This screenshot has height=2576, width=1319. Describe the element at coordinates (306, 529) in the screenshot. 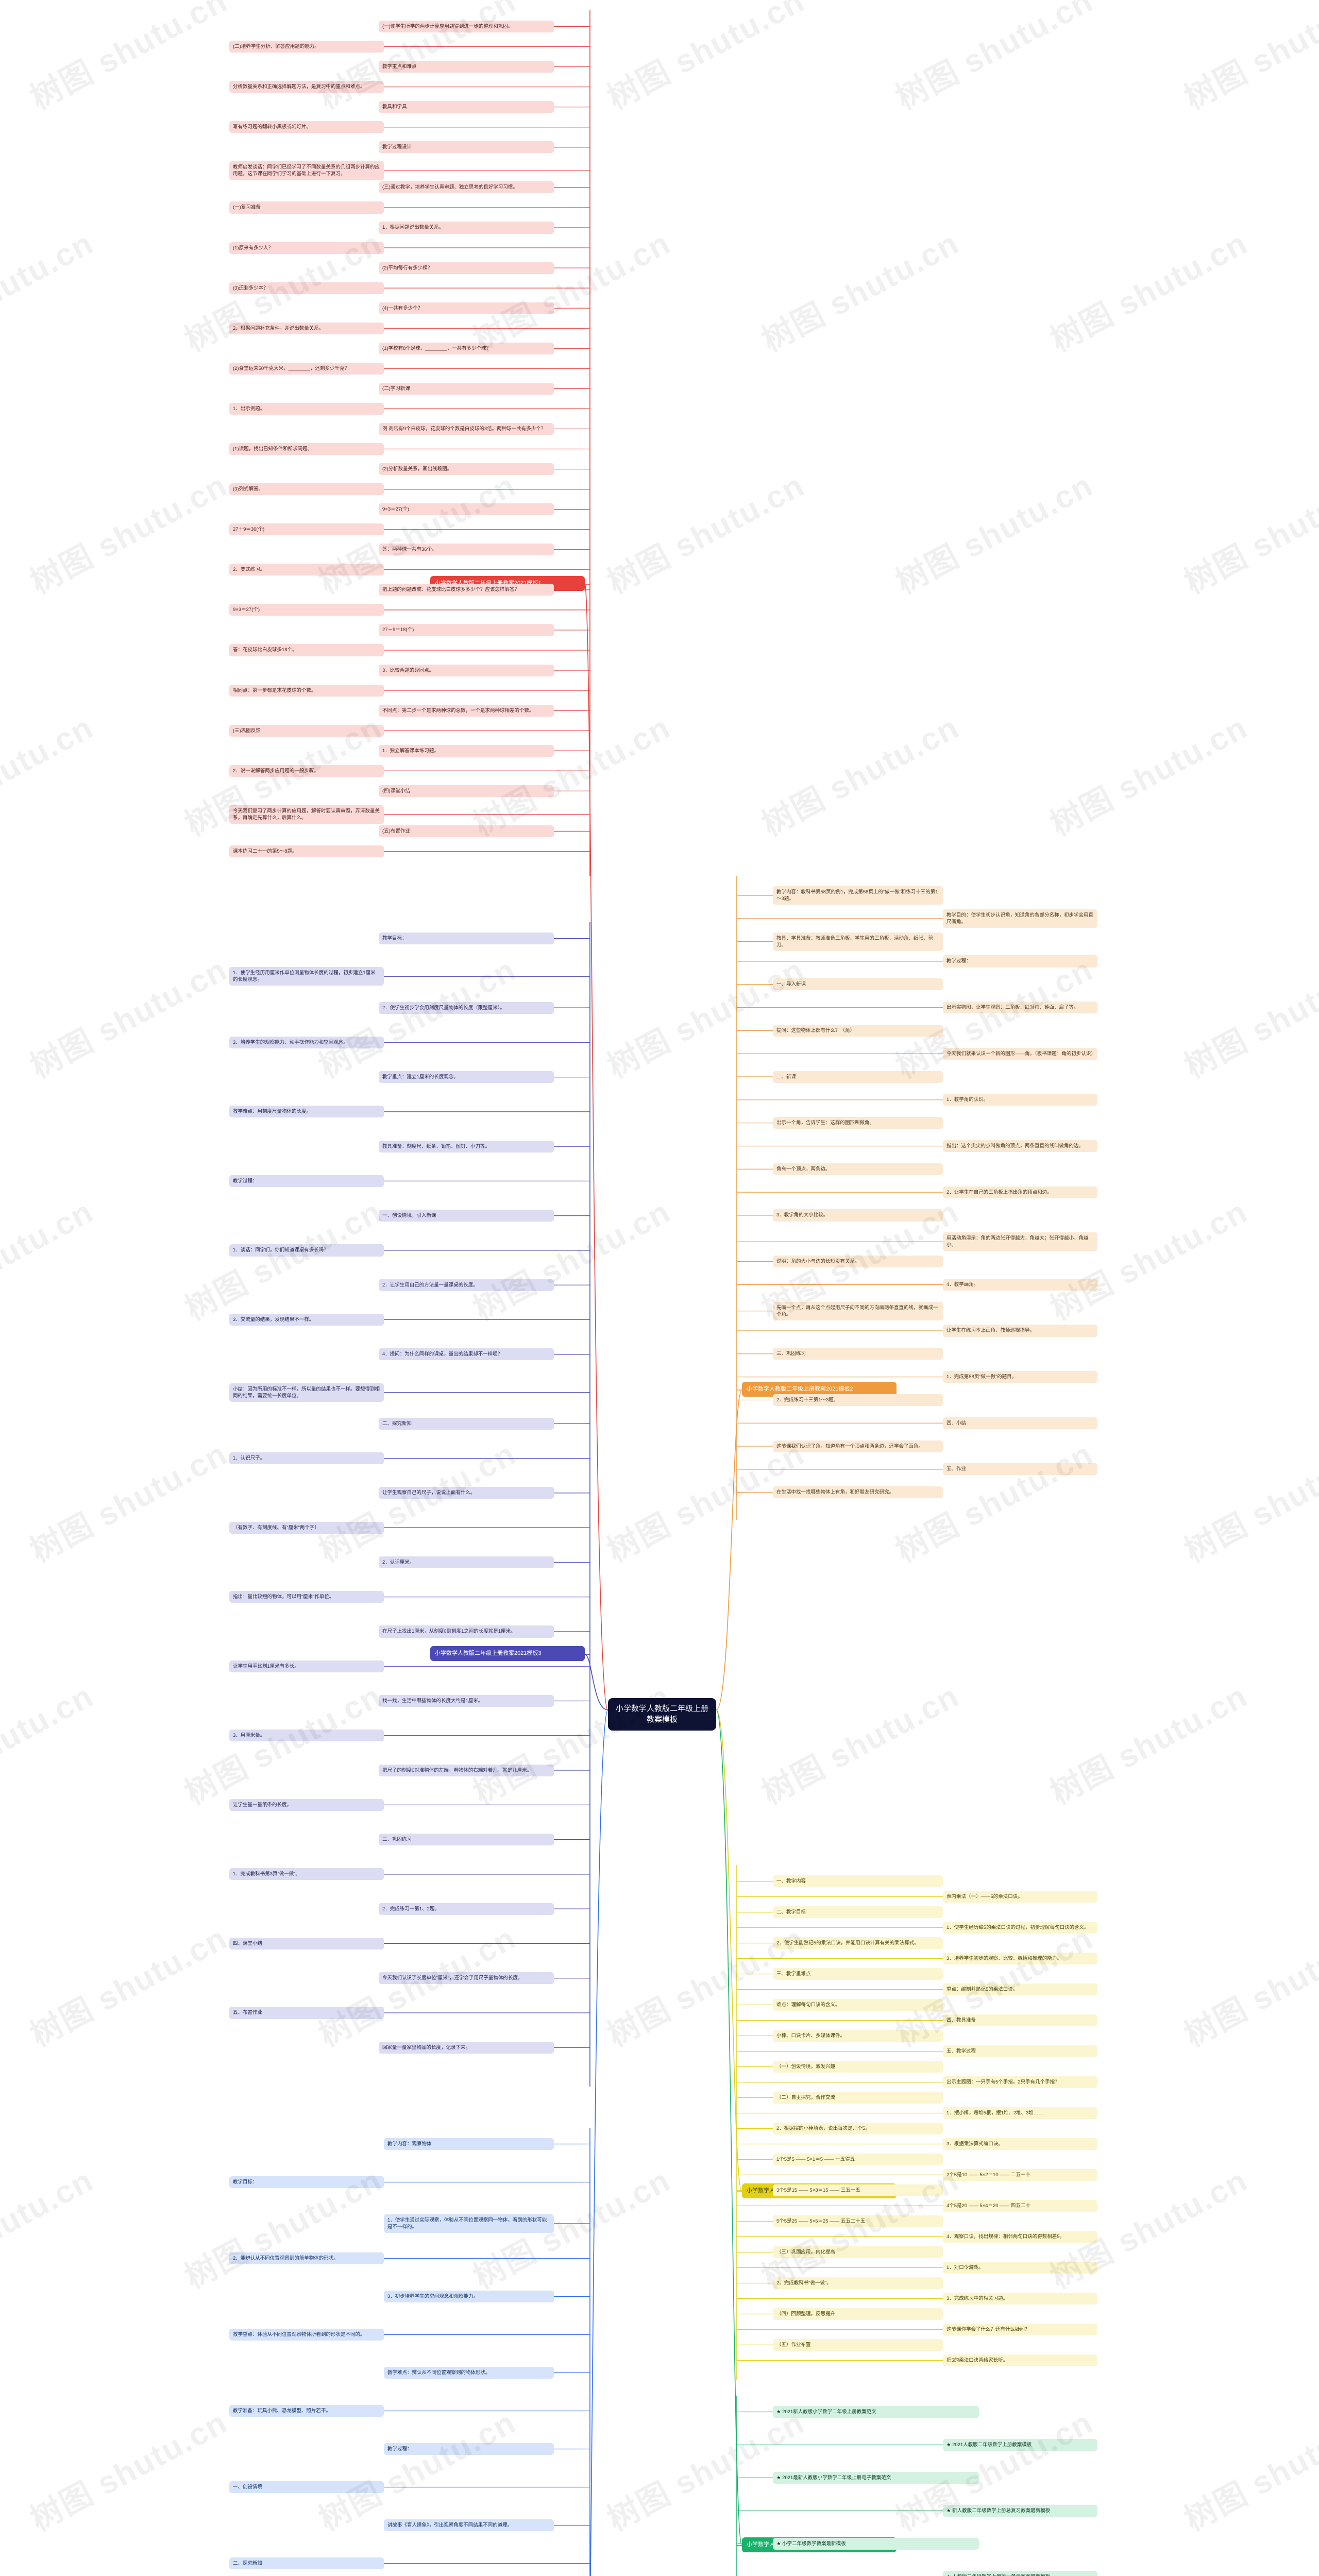

I see `leaf-node: 27＋9＝36(个)` at that location.